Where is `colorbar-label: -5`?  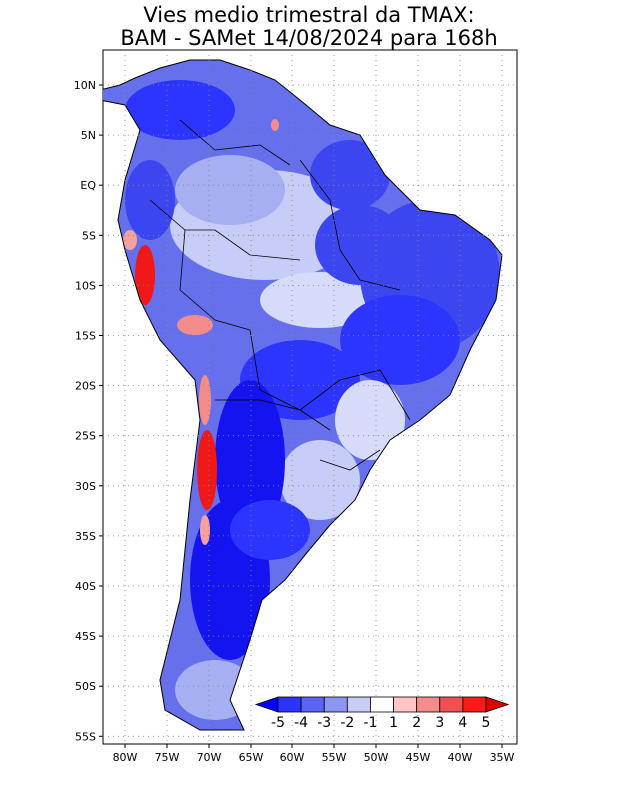 colorbar-label: -5 is located at coordinates (278, 723).